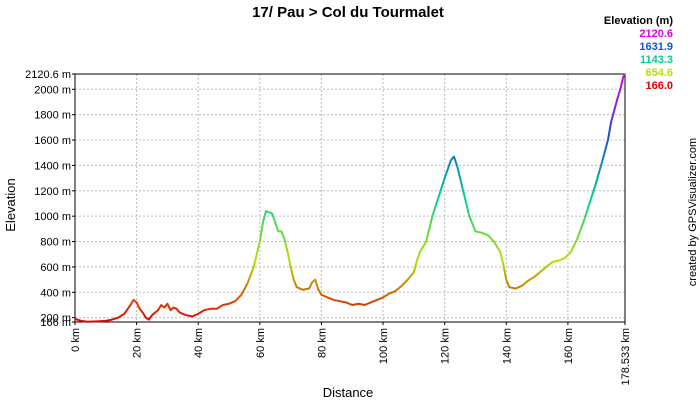 Image resolution: width=700 pixels, height=400 pixels. What do you see at coordinates (55, 319) in the screenshot?
I see `y-tick-label: 200 m` at bounding box center [55, 319].